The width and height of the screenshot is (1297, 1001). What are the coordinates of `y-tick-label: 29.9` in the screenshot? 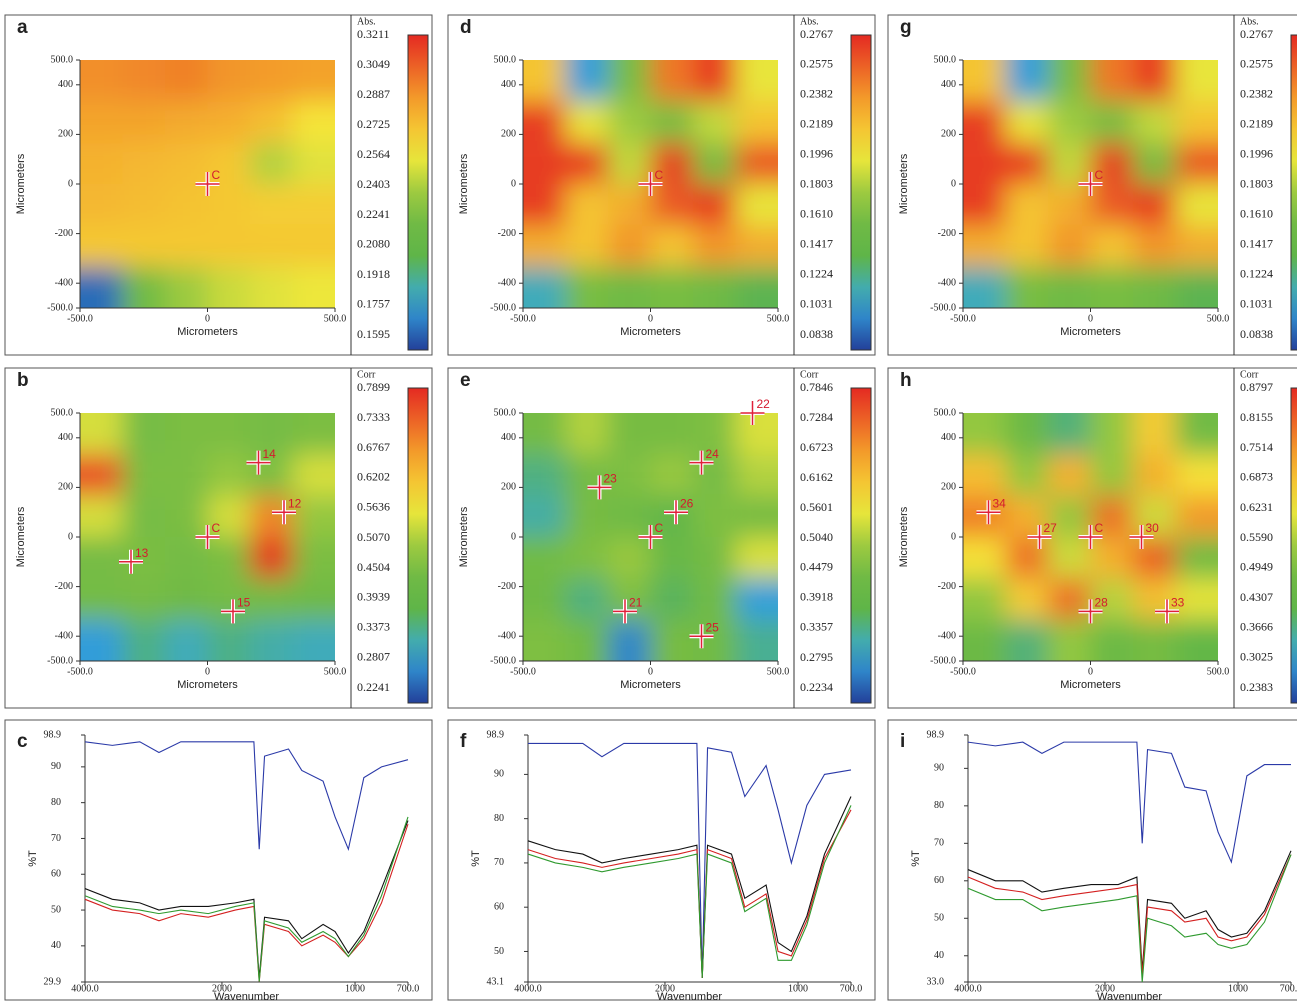 It's located at (53, 981).